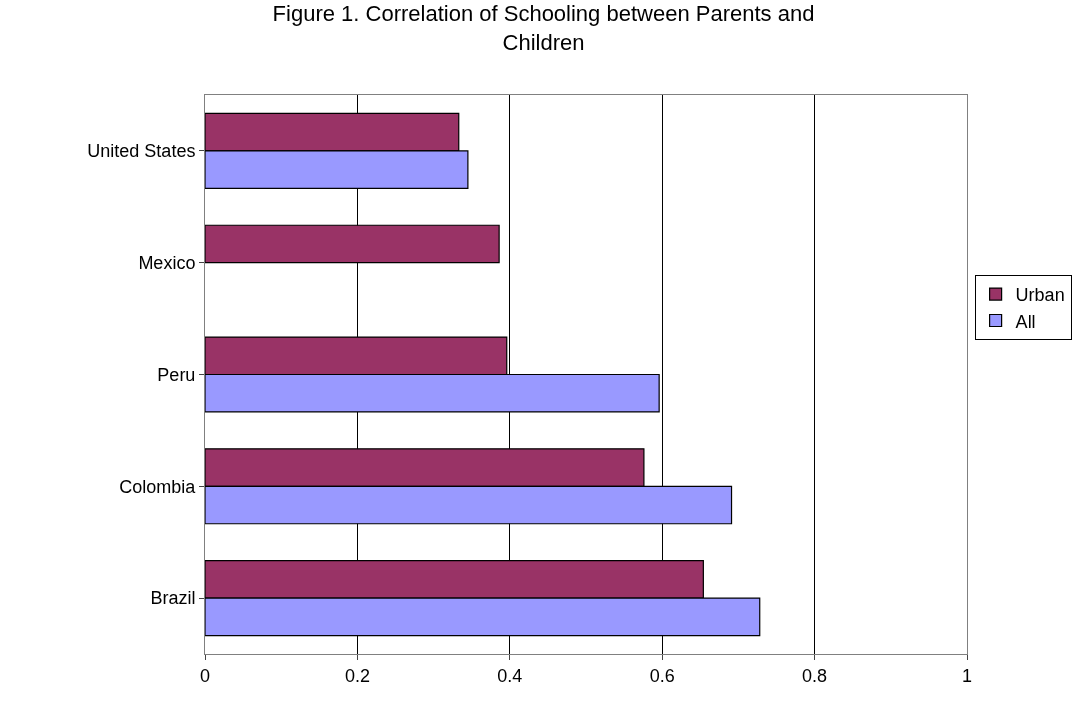  What do you see at coordinates (510, 675) in the screenshot?
I see `x-tick-label: 0.4` at bounding box center [510, 675].